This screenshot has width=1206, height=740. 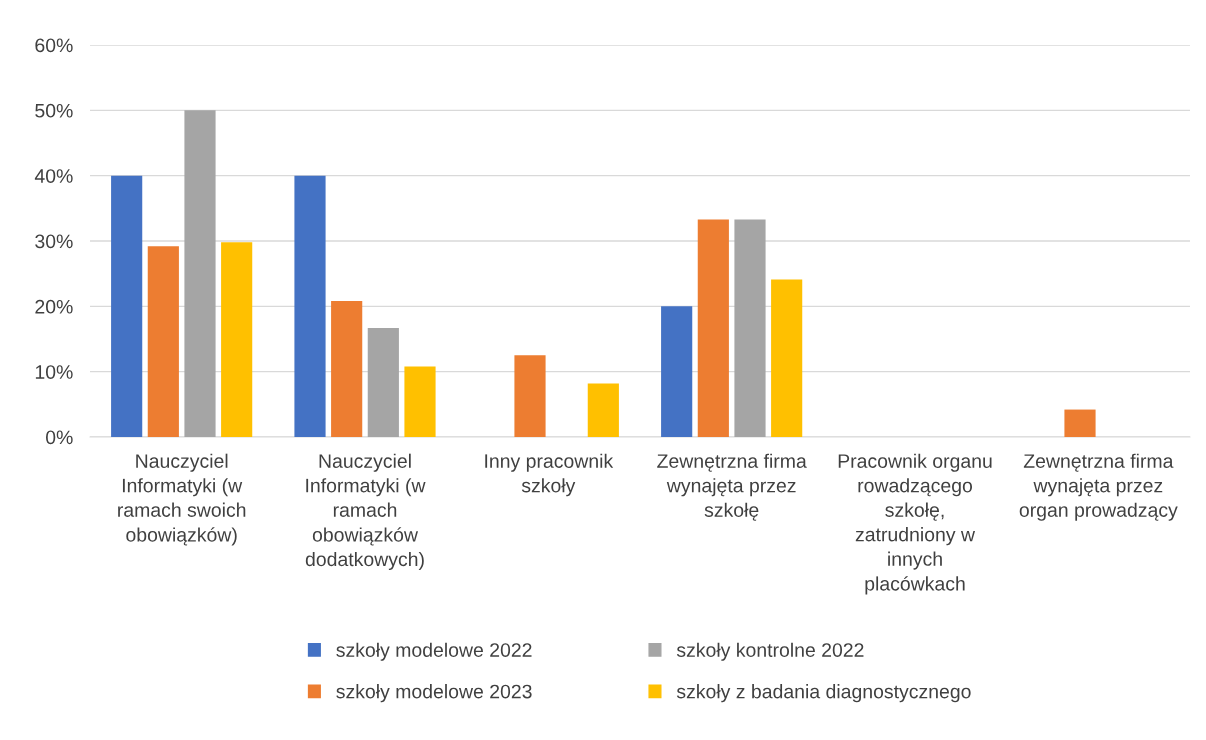 I want to click on legend-label: szkoły modelowe 2022, so click(x=434, y=651).